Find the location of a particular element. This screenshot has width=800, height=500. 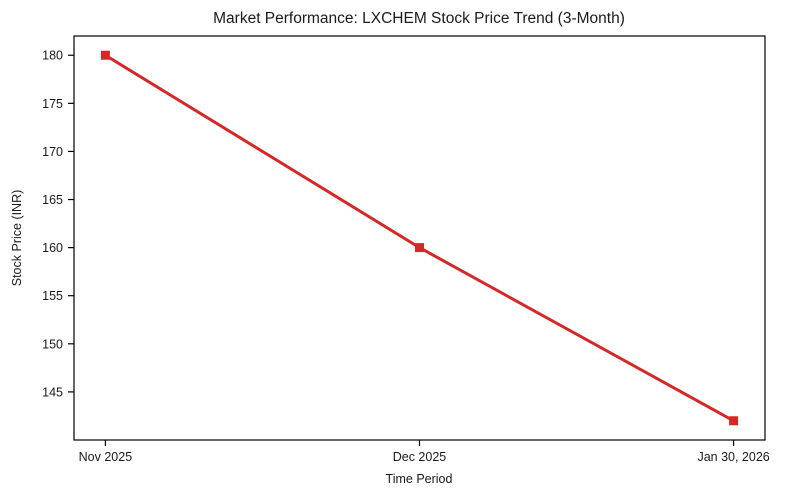

y-tick-label: 180 is located at coordinates (52, 56).